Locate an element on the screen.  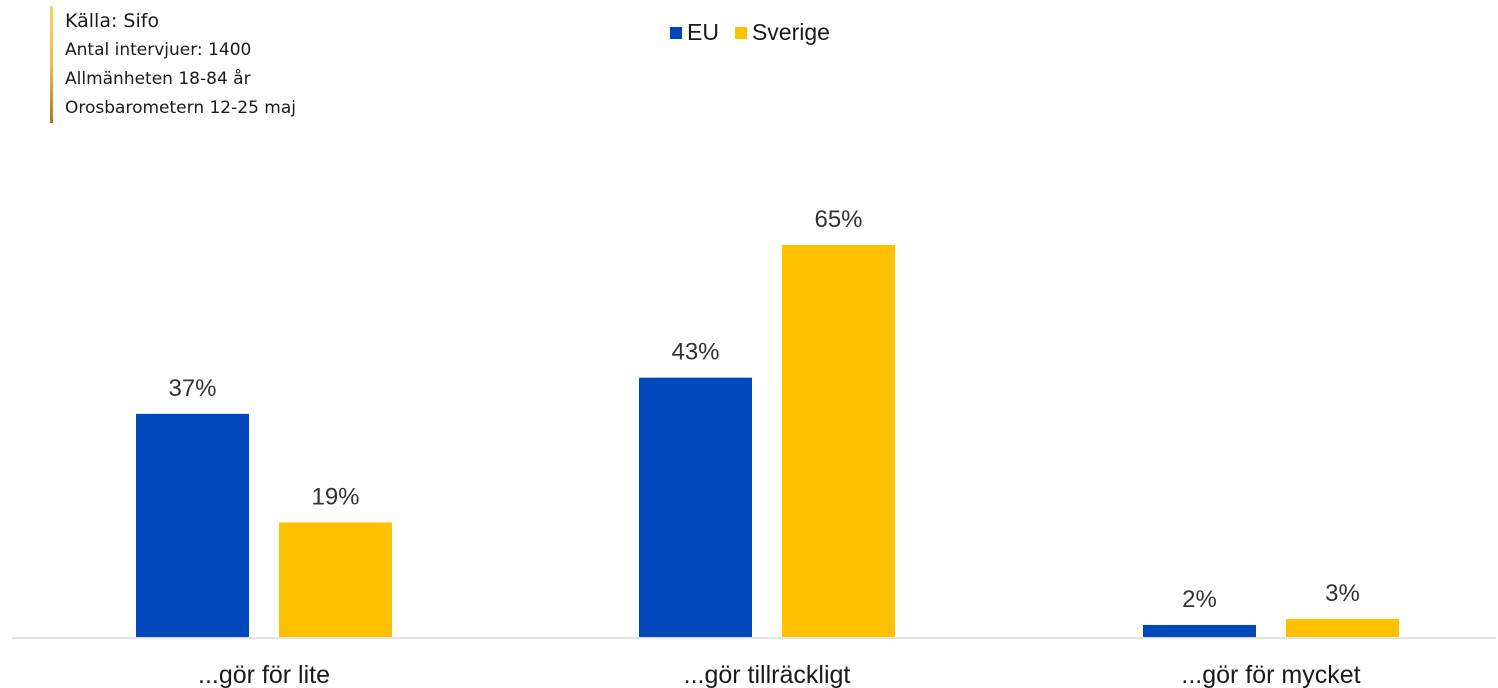
data-label-eu-1: 37% is located at coordinates (192, 388).